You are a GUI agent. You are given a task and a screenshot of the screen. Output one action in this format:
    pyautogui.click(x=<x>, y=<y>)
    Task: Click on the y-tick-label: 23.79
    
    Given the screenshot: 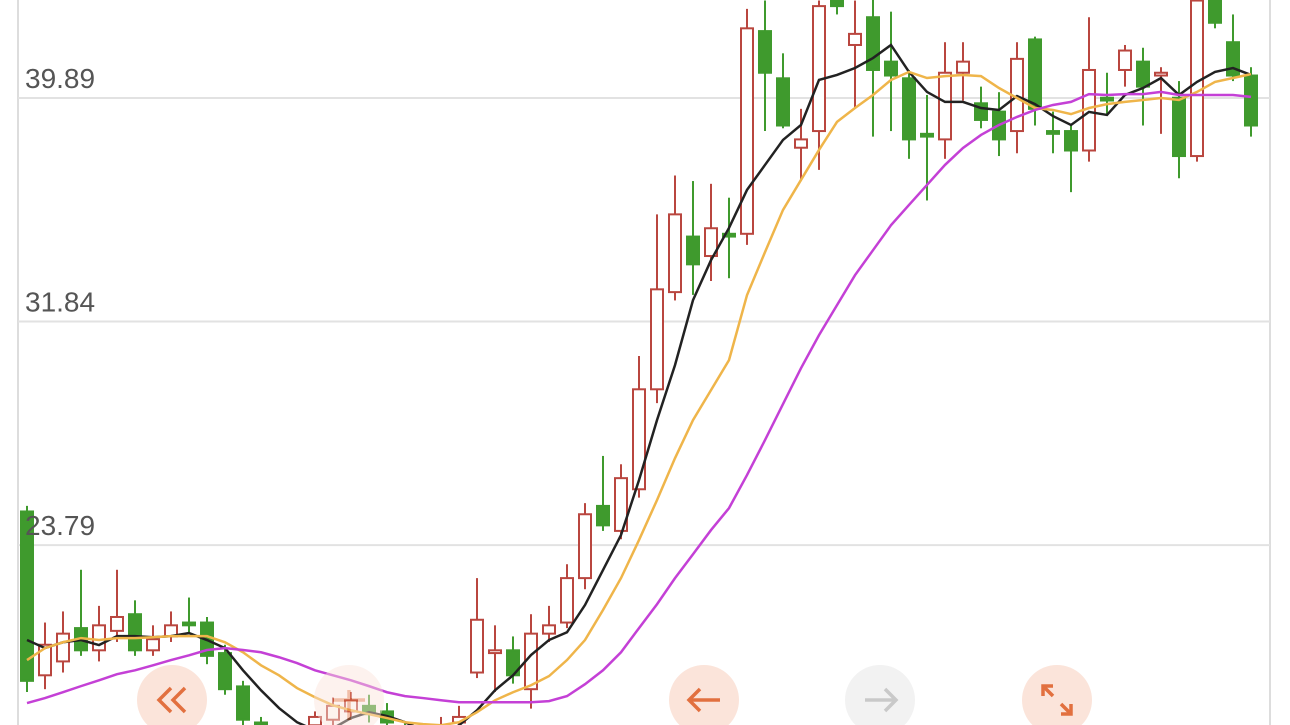 What is the action you would take?
    pyautogui.click(x=60, y=525)
    